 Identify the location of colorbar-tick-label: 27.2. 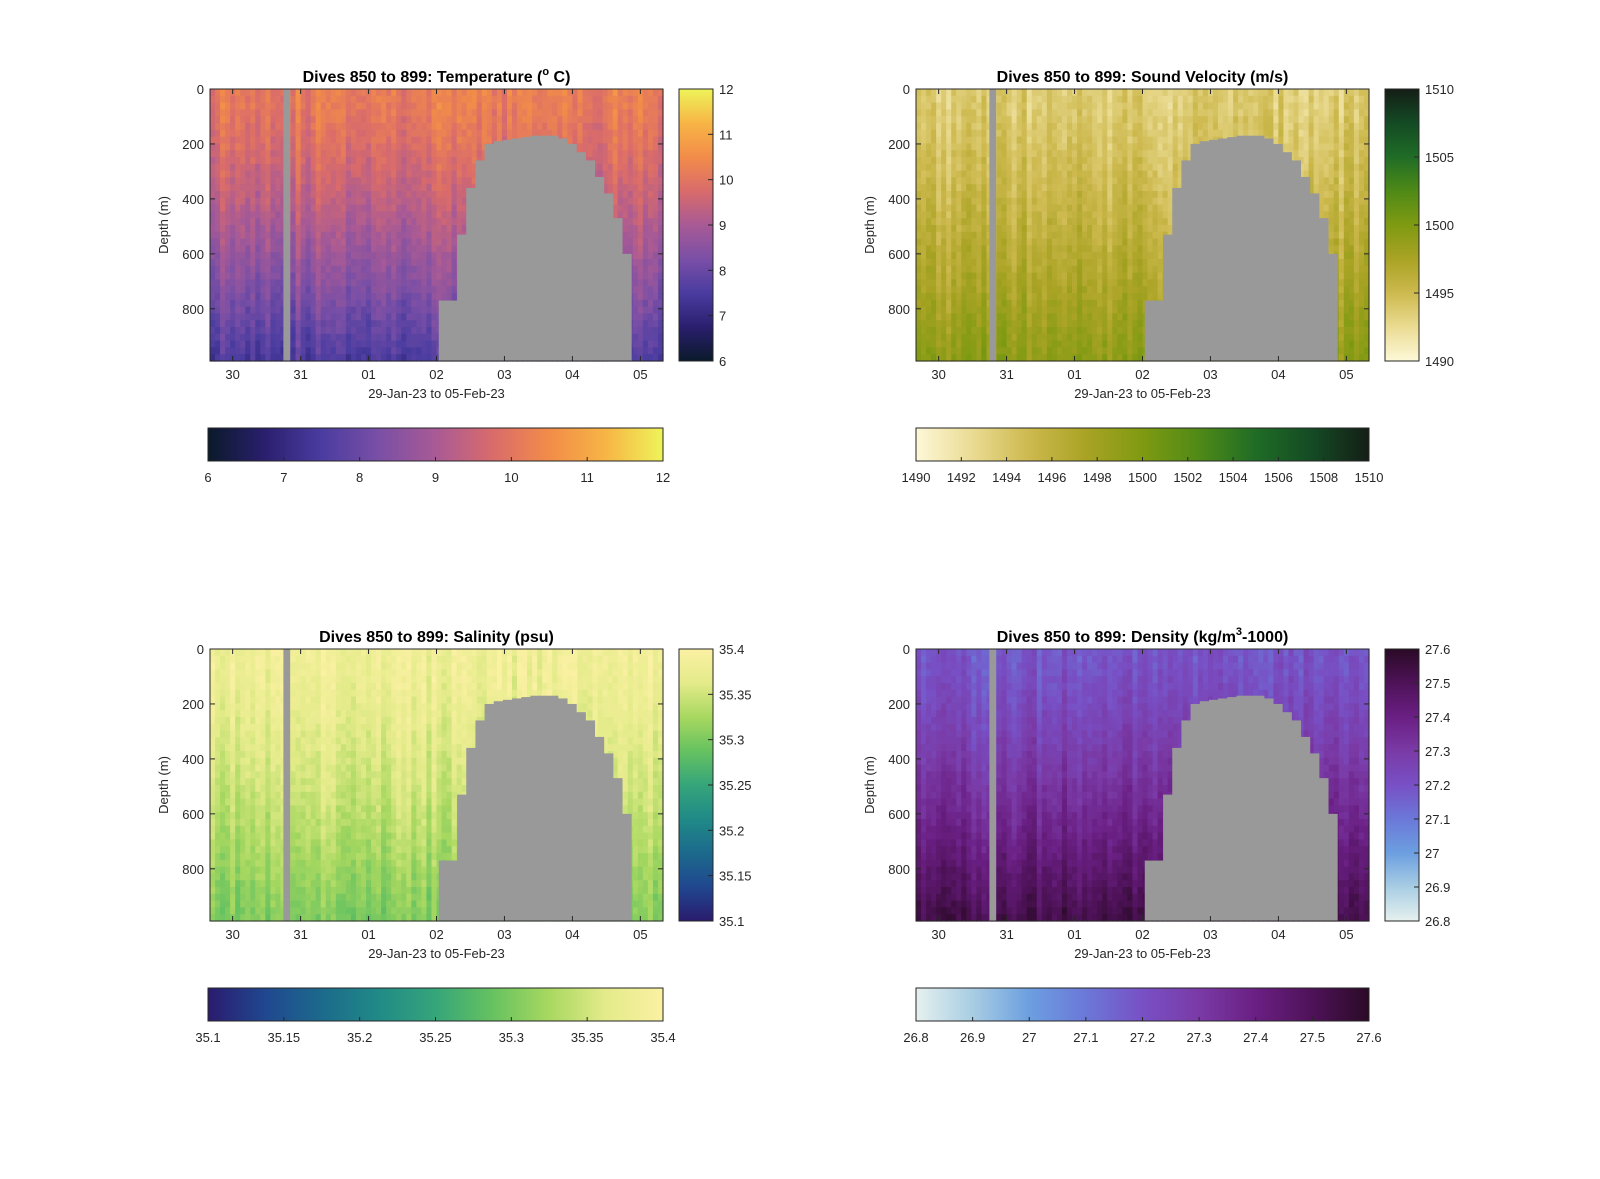
(1437, 785).